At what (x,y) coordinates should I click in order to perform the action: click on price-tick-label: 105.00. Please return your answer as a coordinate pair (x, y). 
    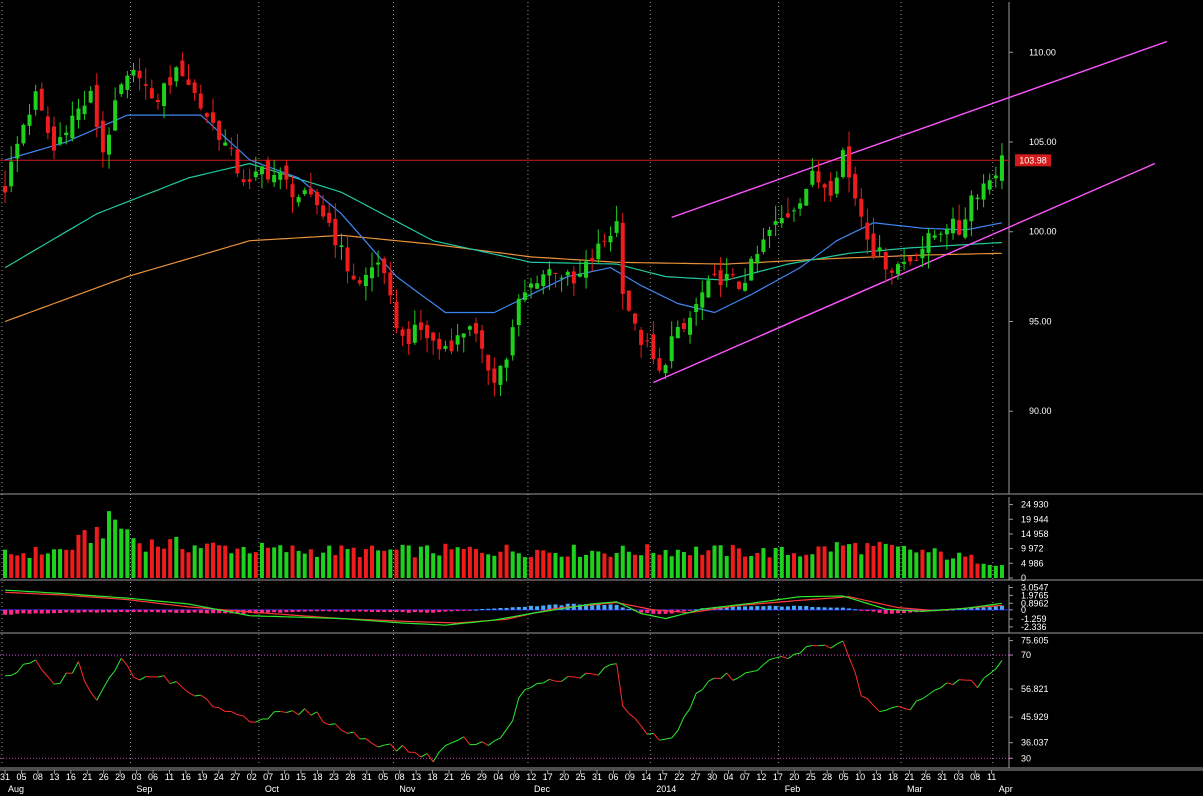
    Looking at the image, I should click on (1043, 142).